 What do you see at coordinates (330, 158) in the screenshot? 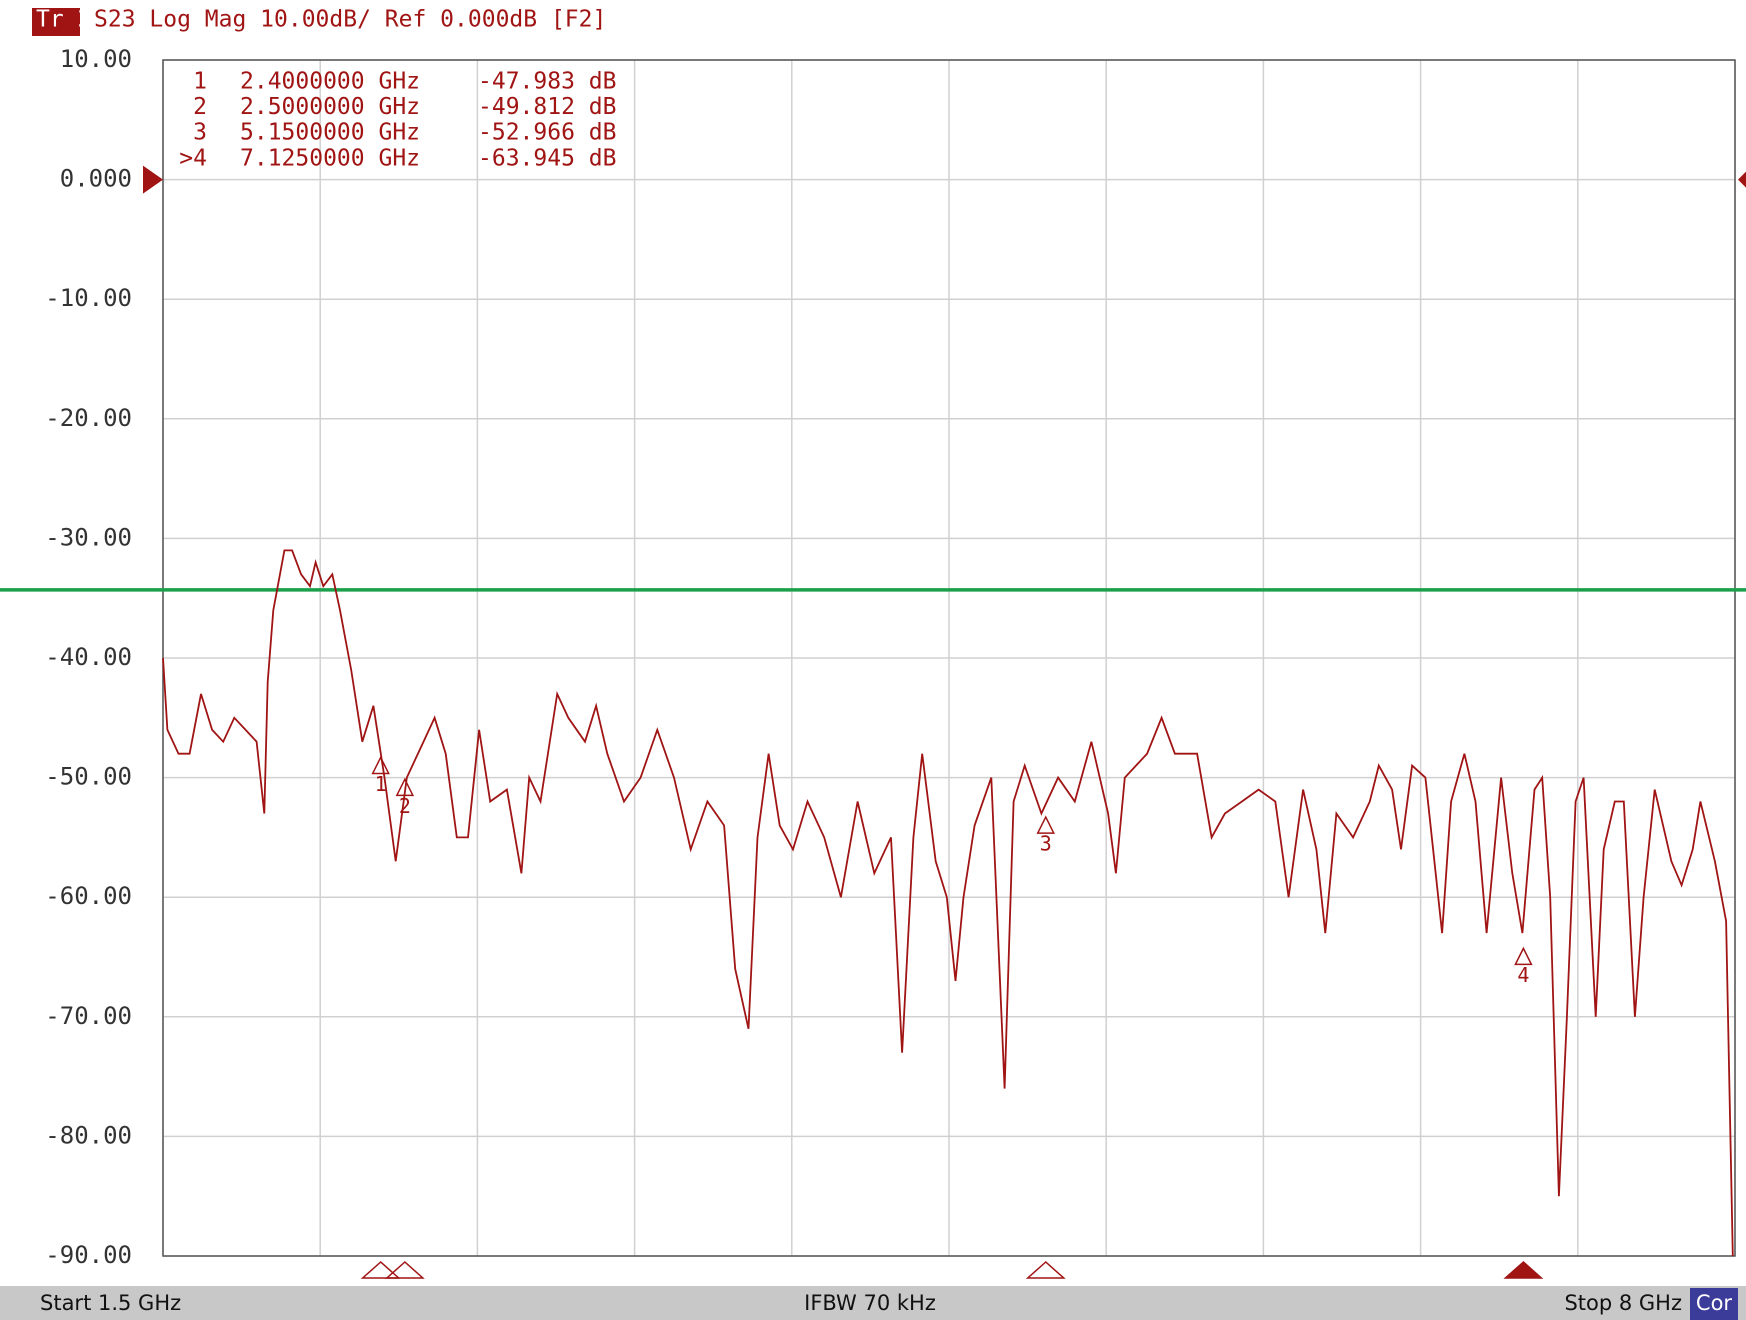
I see `marker-table-freq: 7.1250000 GHz` at bounding box center [330, 158].